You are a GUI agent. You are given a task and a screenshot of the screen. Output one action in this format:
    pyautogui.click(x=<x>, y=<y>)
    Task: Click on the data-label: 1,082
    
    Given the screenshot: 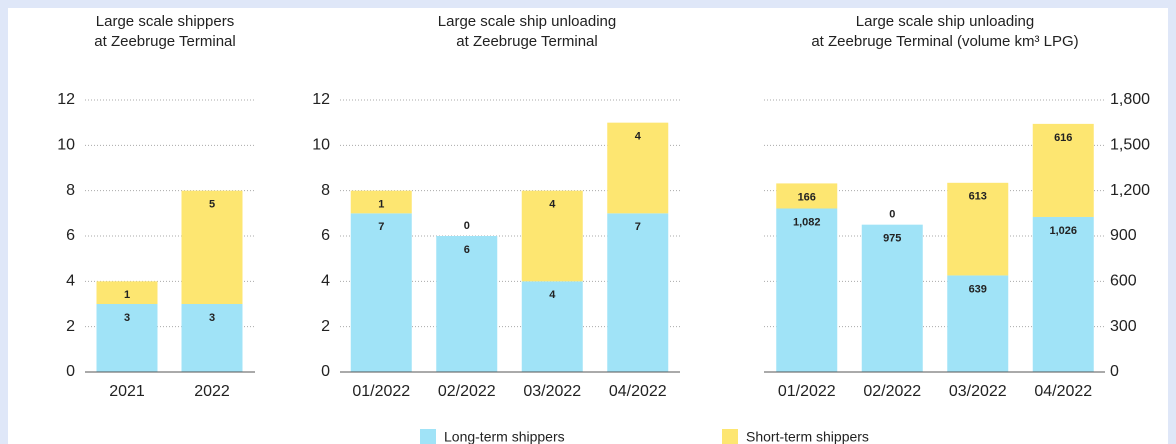 What is the action you would take?
    pyautogui.click(x=807, y=222)
    